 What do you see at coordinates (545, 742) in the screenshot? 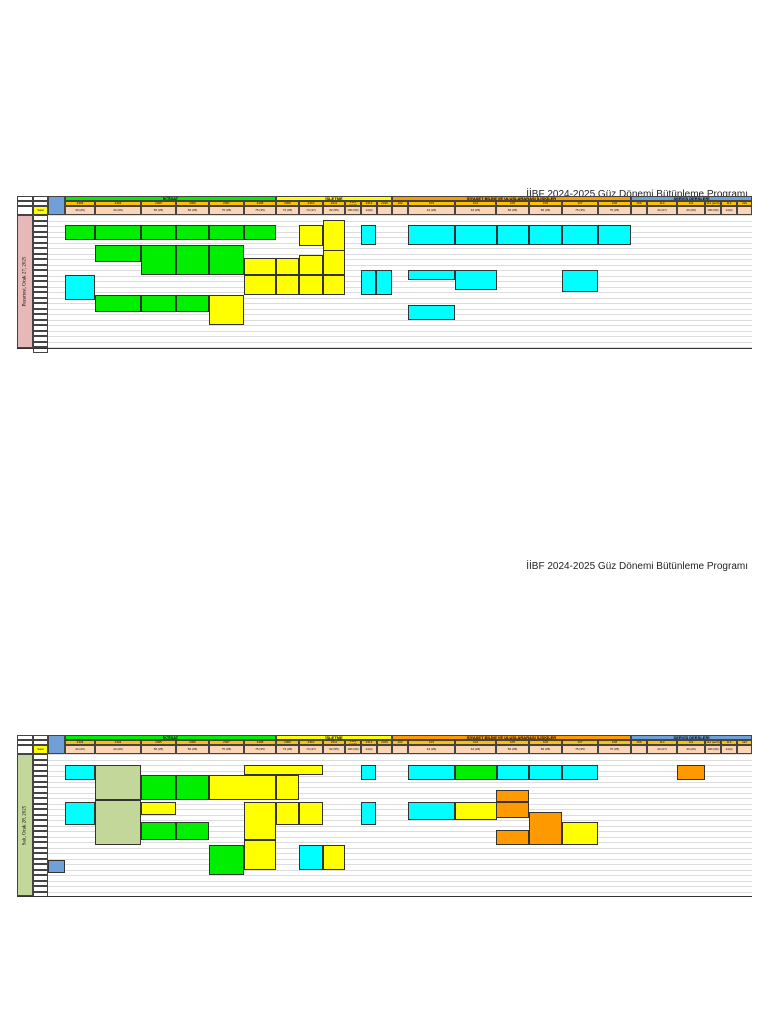
I see `room-number: 106` at bounding box center [545, 742].